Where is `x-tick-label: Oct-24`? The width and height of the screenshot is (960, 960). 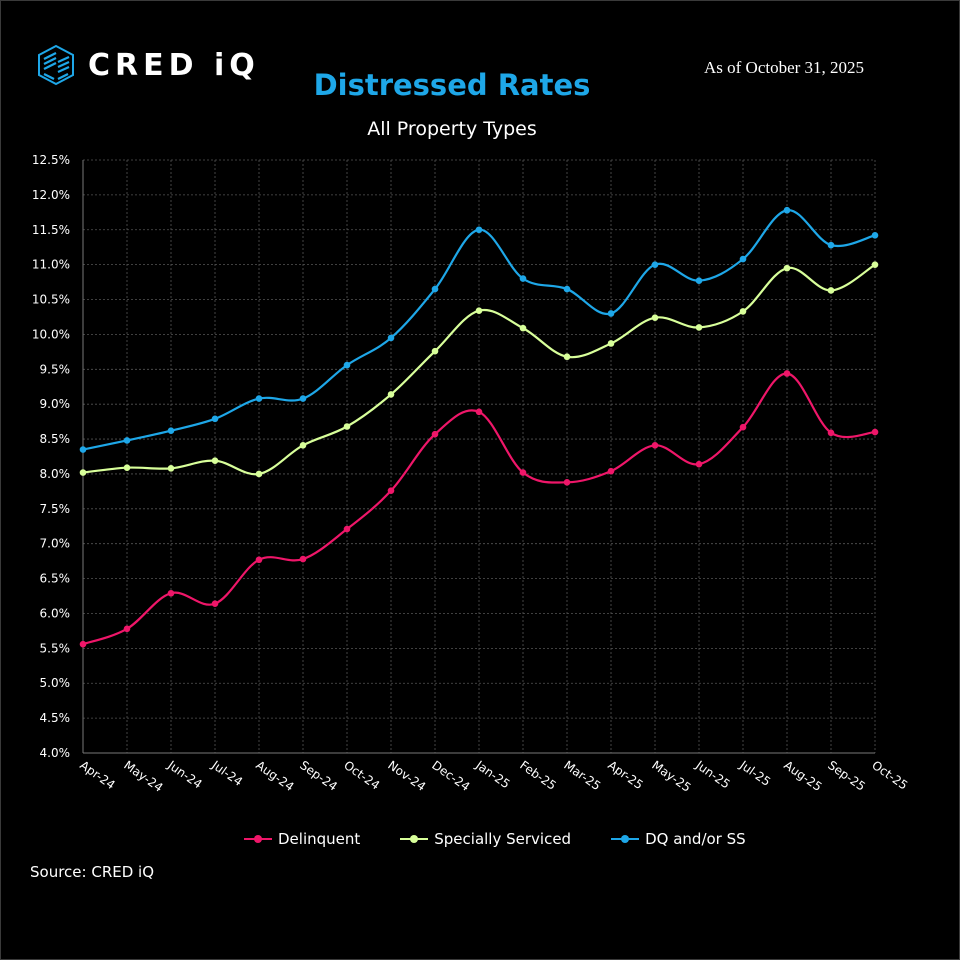
x-tick-label: Oct-24 is located at coordinates (361, 775).